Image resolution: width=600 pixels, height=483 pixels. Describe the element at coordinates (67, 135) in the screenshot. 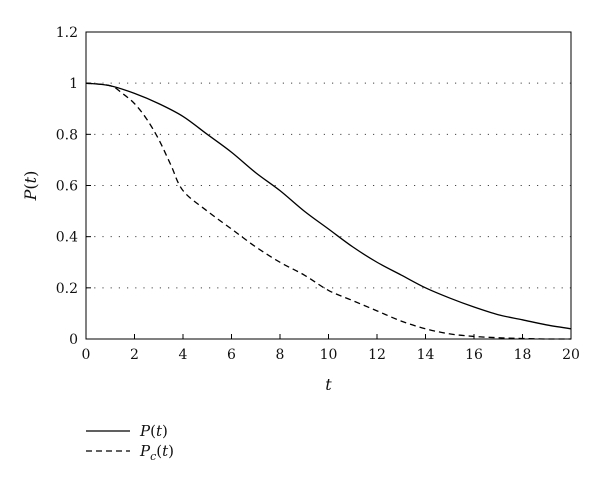

I see `y-tick-label: 0.8` at that location.